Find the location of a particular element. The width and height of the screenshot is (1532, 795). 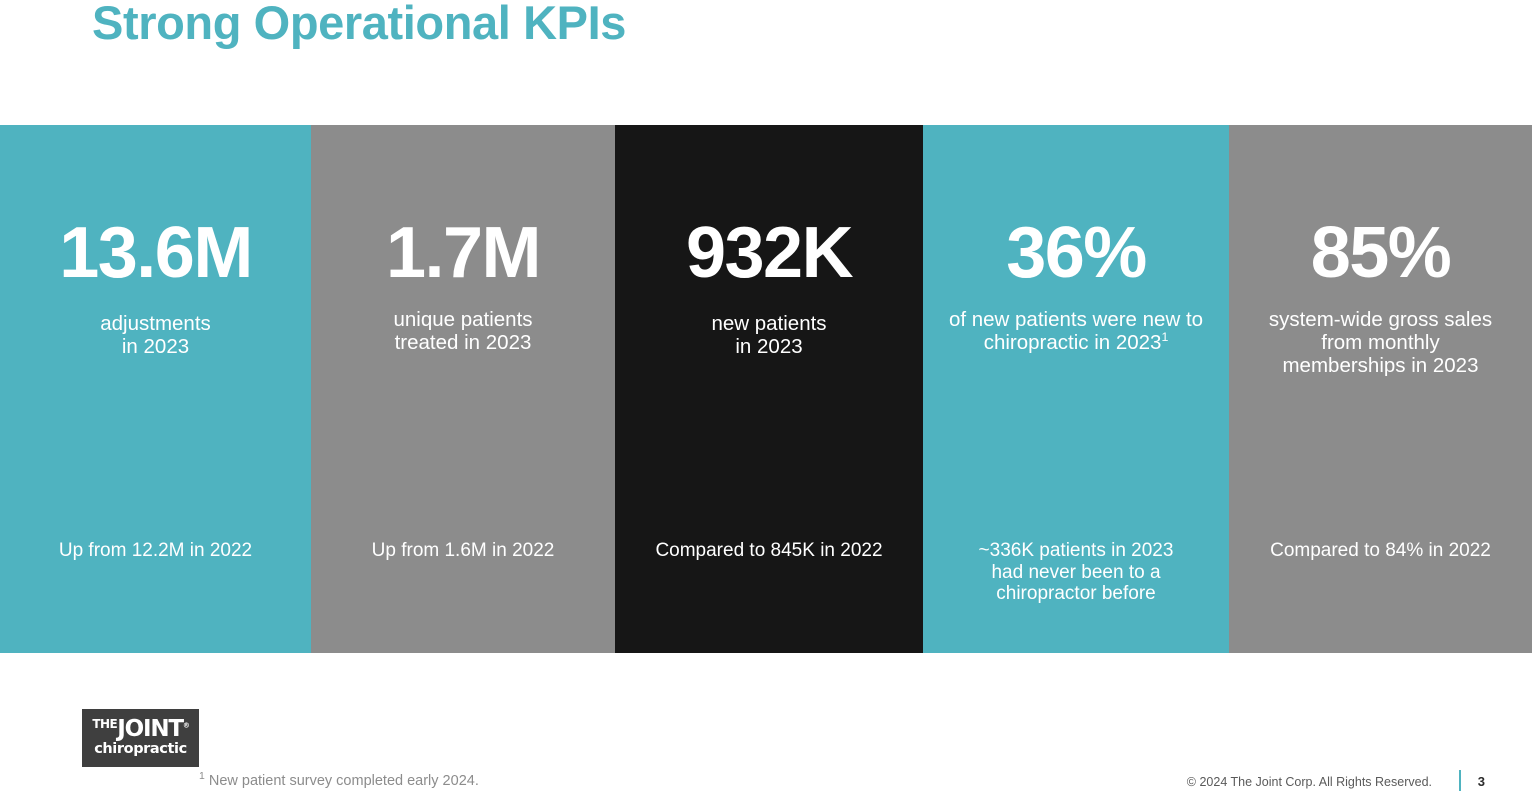

kpi-comparison: Up from 12.2M in 2022 is located at coordinates (155, 550).